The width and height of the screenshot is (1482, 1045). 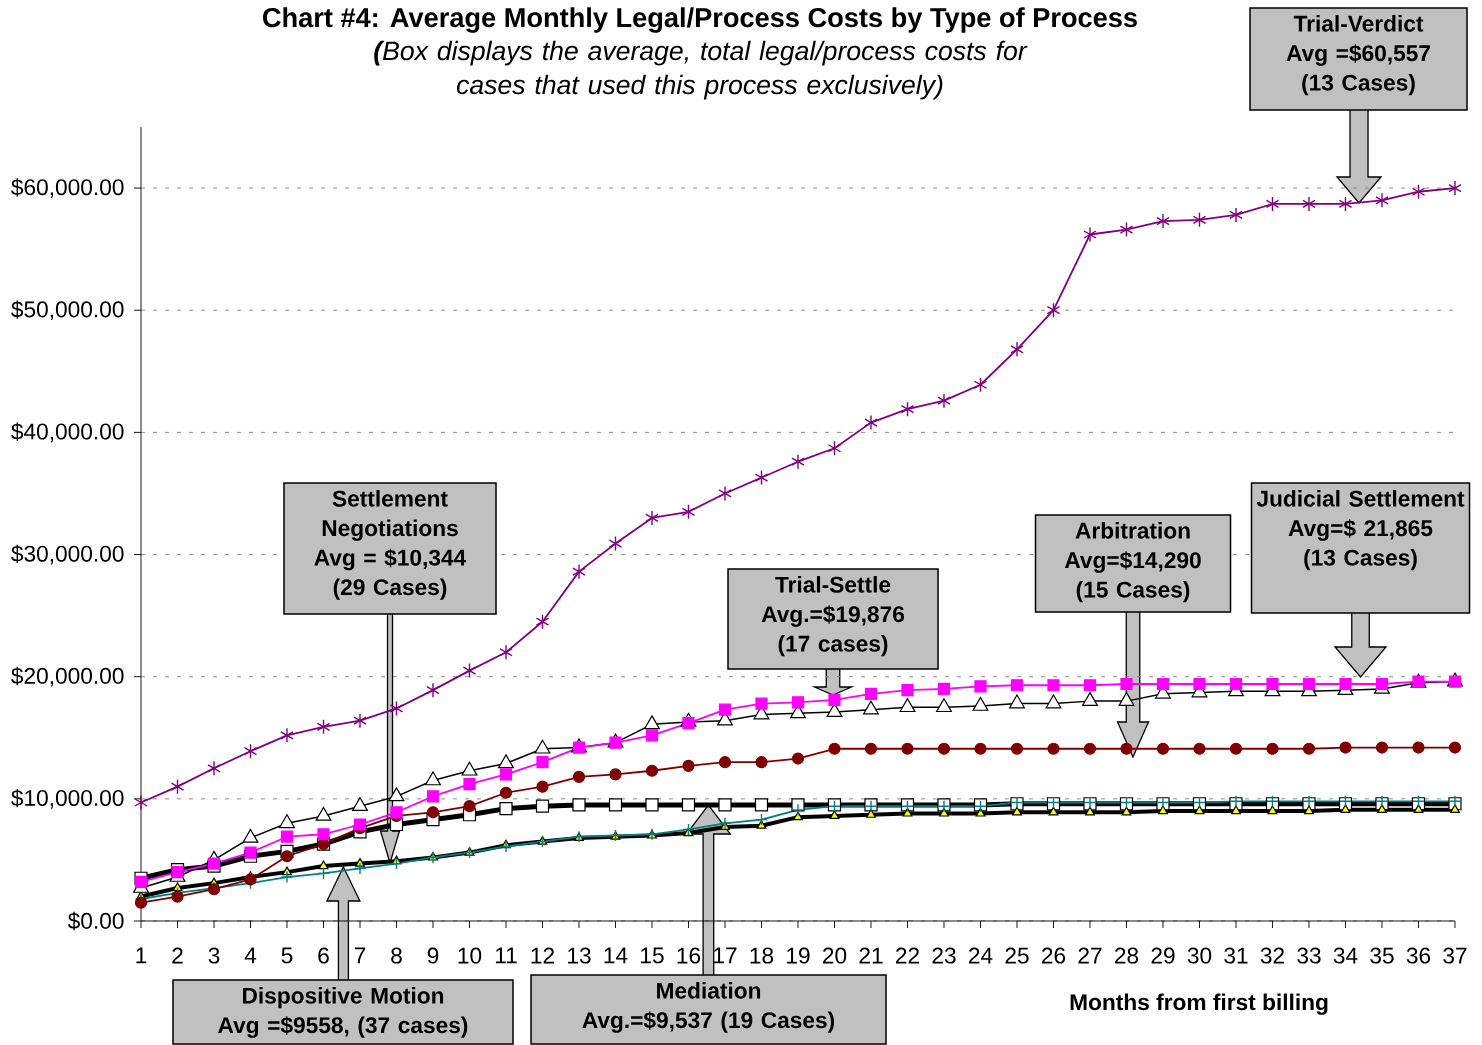 What do you see at coordinates (725, 955) in the screenshot?
I see `x-tick-label: 17` at bounding box center [725, 955].